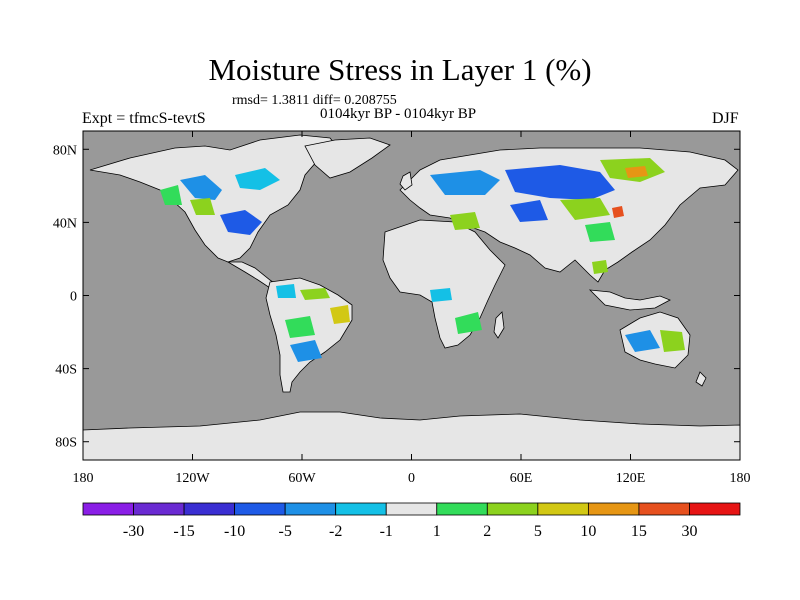 This screenshot has height=600, width=800. What do you see at coordinates (689, 531) in the screenshot?
I see `colorbar-label: 30` at bounding box center [689, 531].